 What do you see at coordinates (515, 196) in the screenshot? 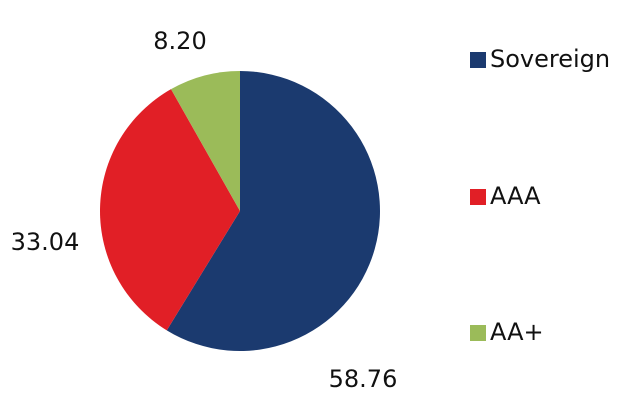
I see `legend-label: AAA` at bounding box center [515, 196].